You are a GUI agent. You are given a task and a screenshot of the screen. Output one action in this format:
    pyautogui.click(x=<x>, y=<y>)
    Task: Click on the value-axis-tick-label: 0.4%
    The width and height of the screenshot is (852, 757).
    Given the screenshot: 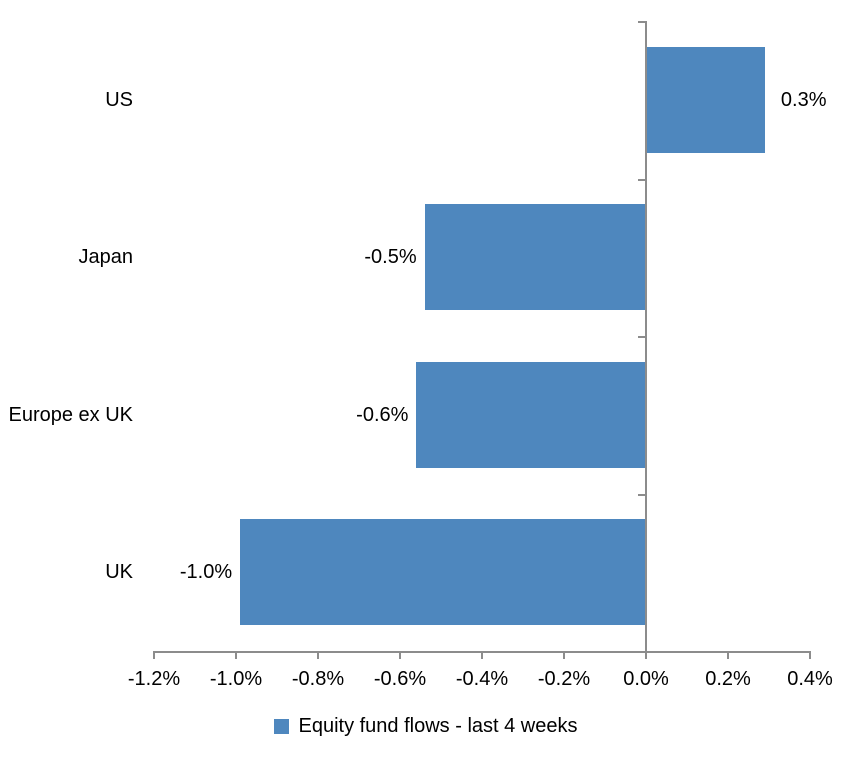 What is the action you would take?
    pyautogui.click(x=810, y=679)
    